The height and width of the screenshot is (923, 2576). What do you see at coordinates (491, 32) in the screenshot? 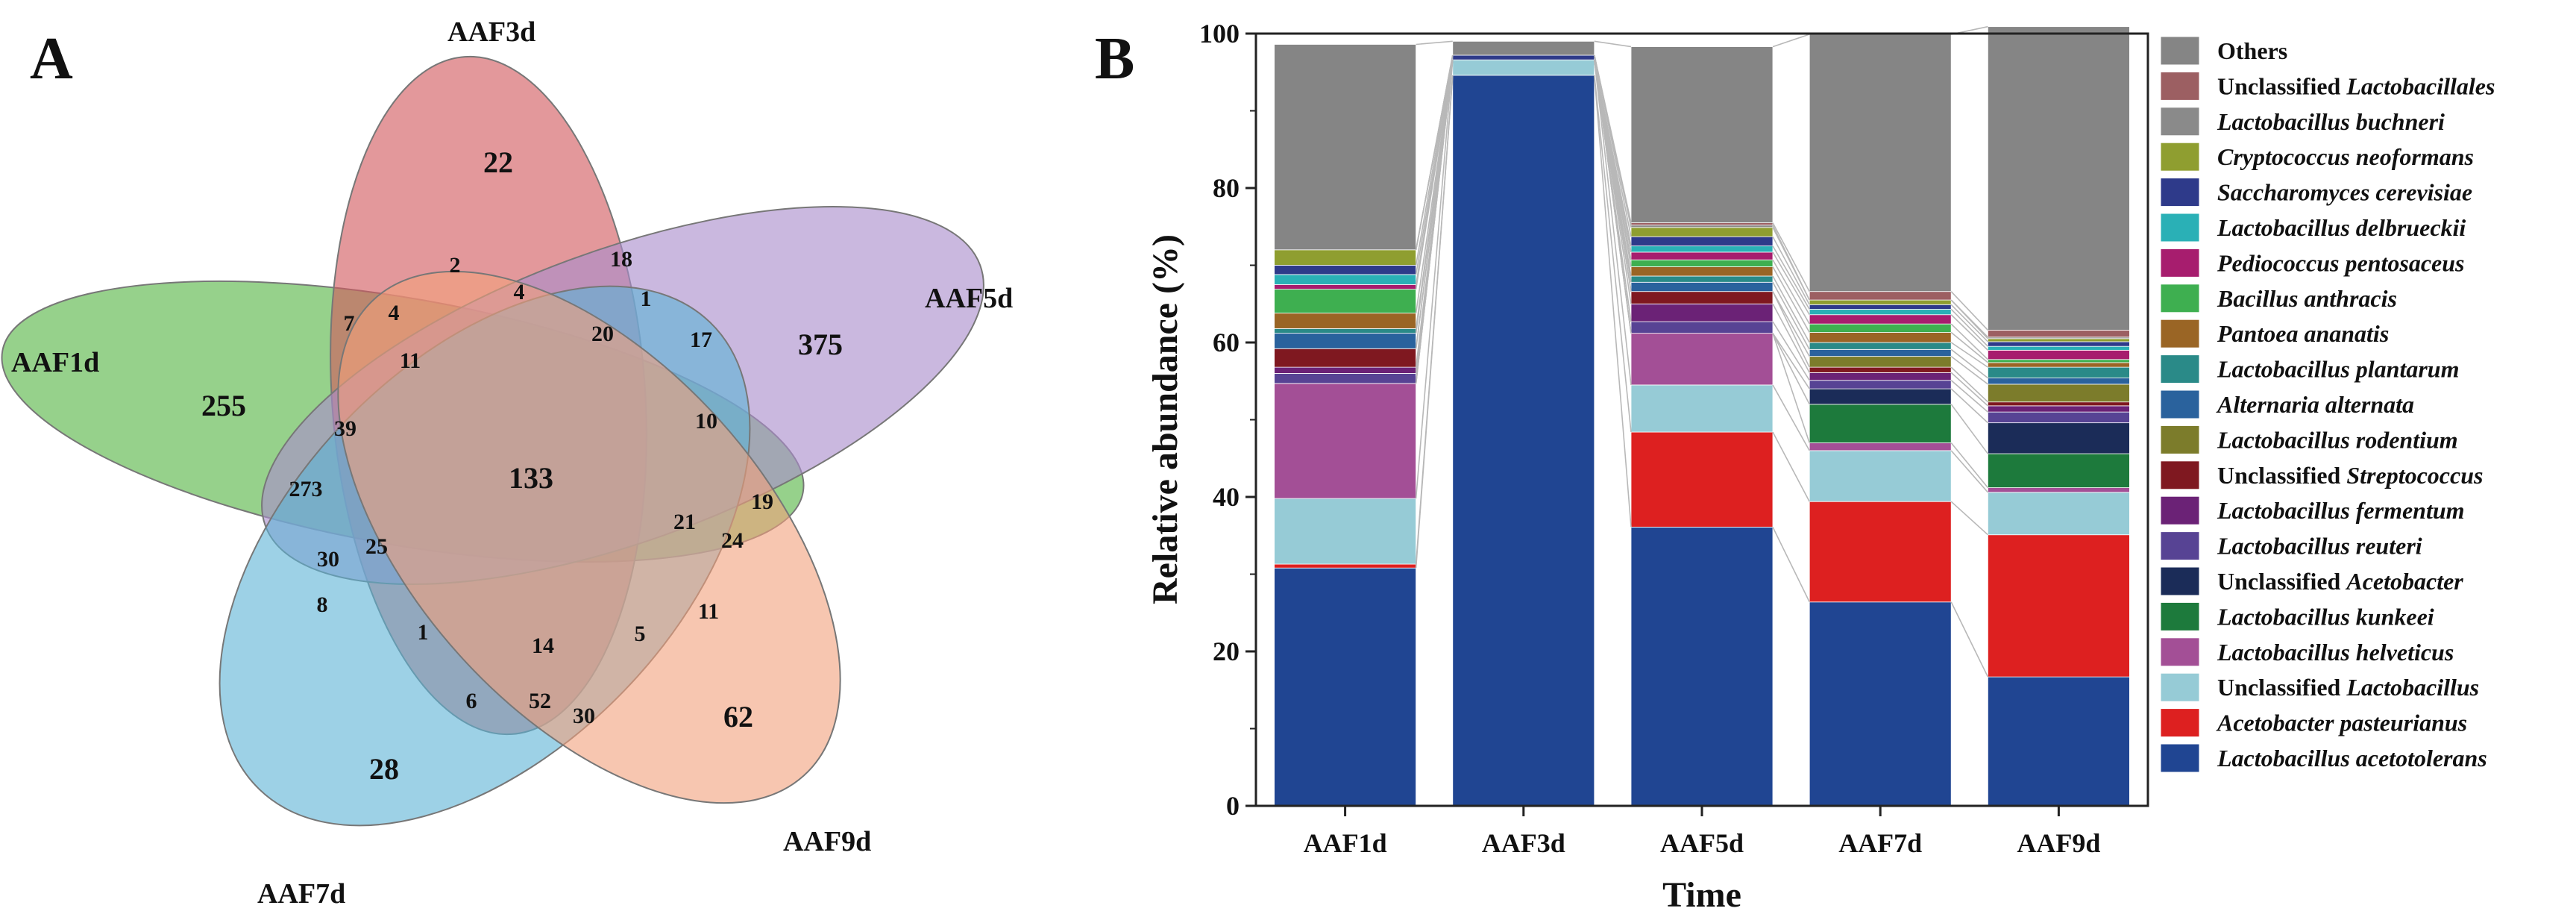
I see `set-label-aaf3d: AAF3d` at bounding box center [491, 32].